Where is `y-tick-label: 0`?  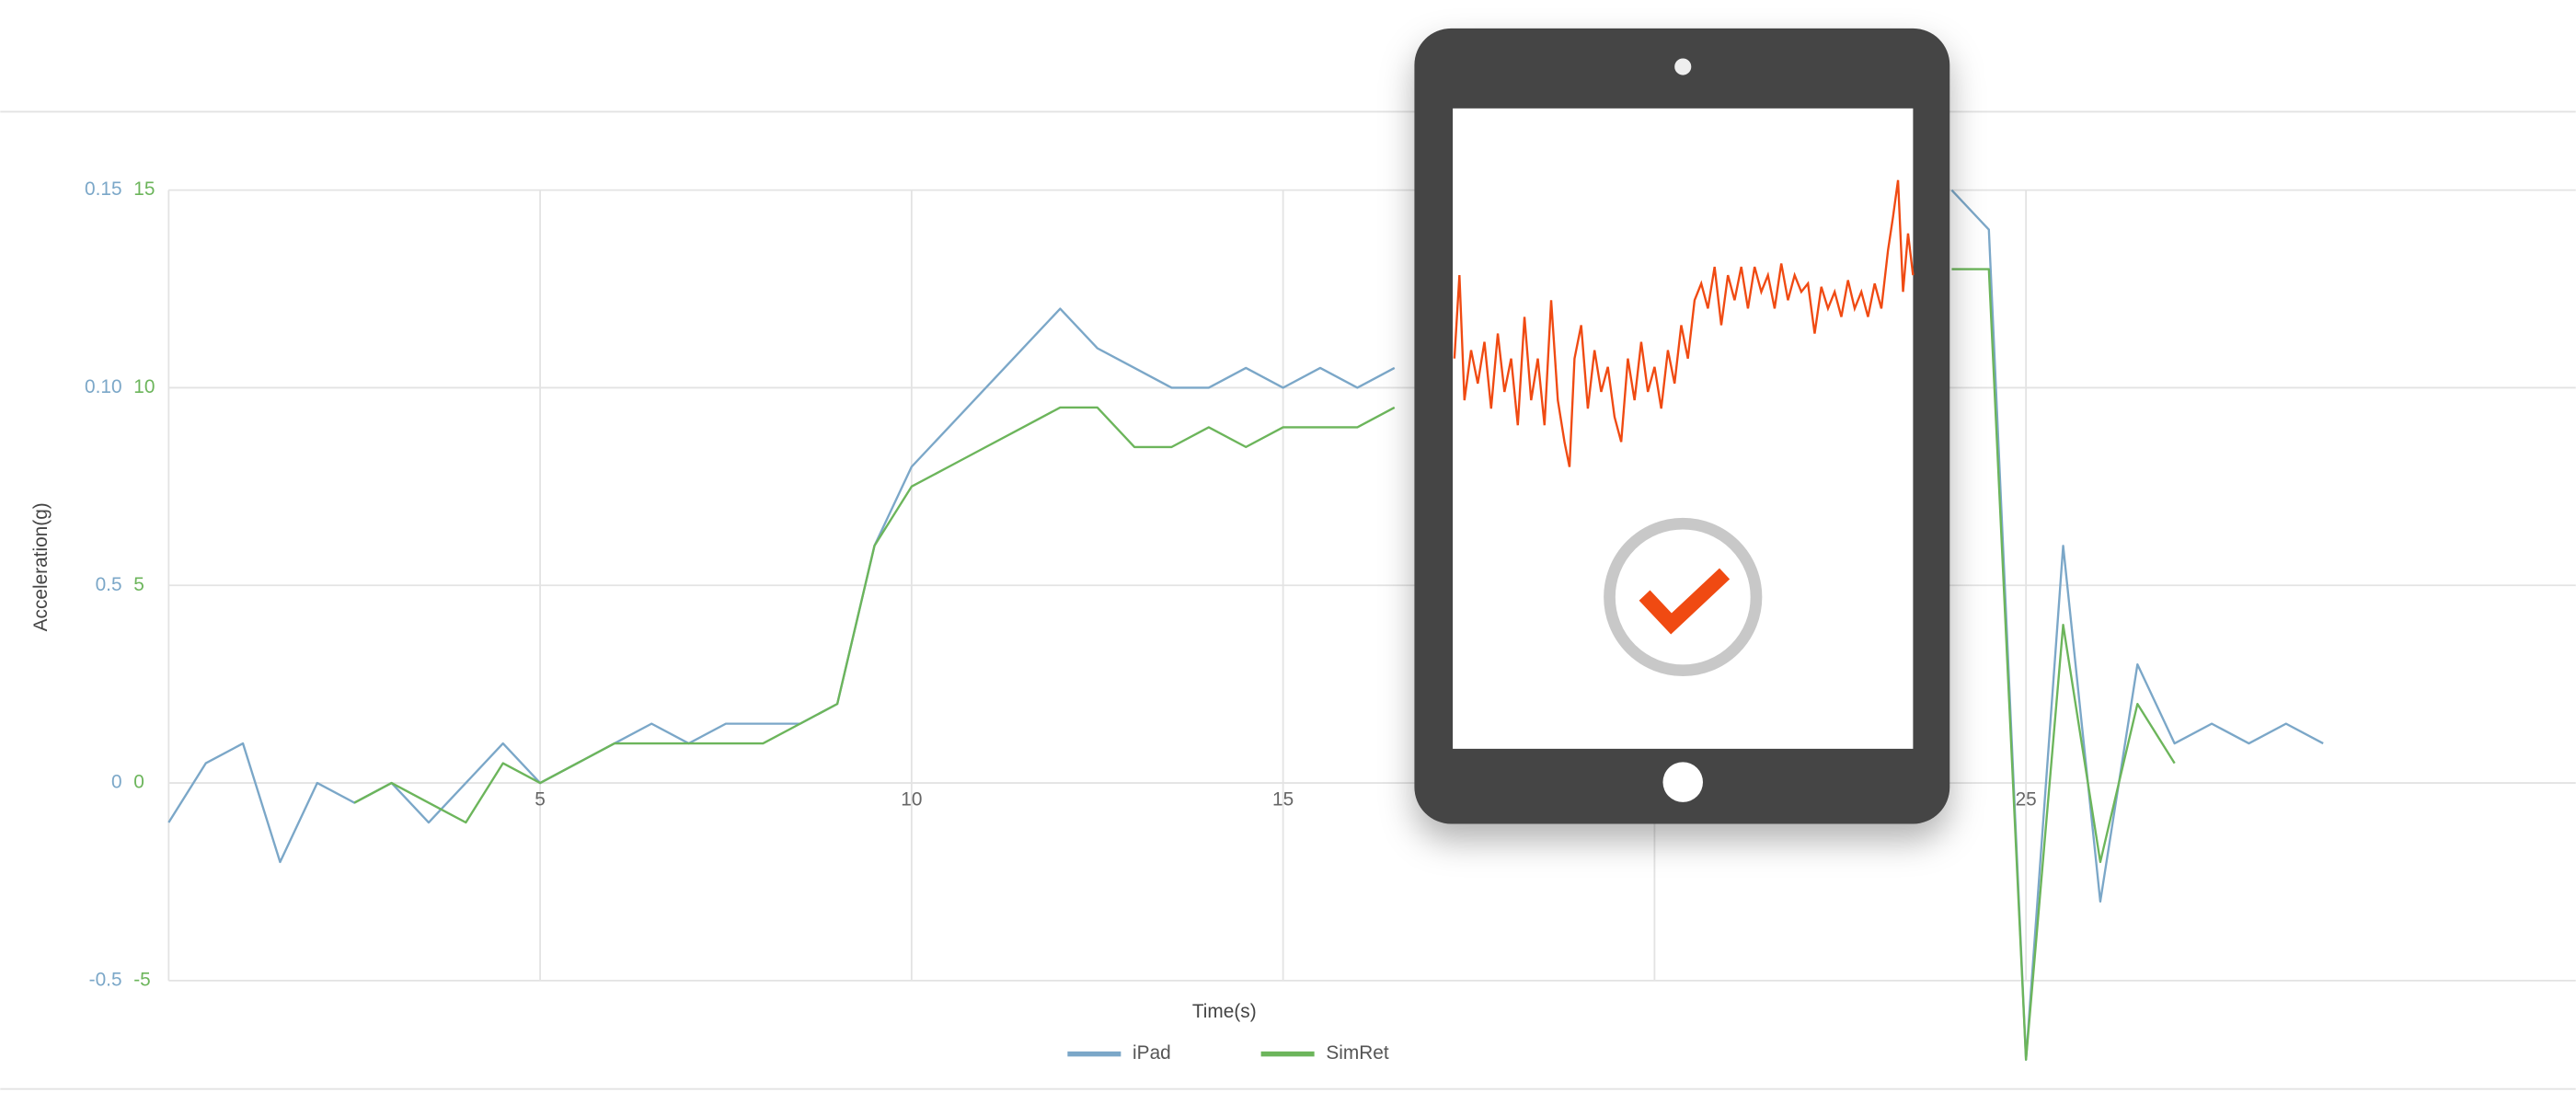 y-tick-label: 0 is located at coordinates (138, 782).